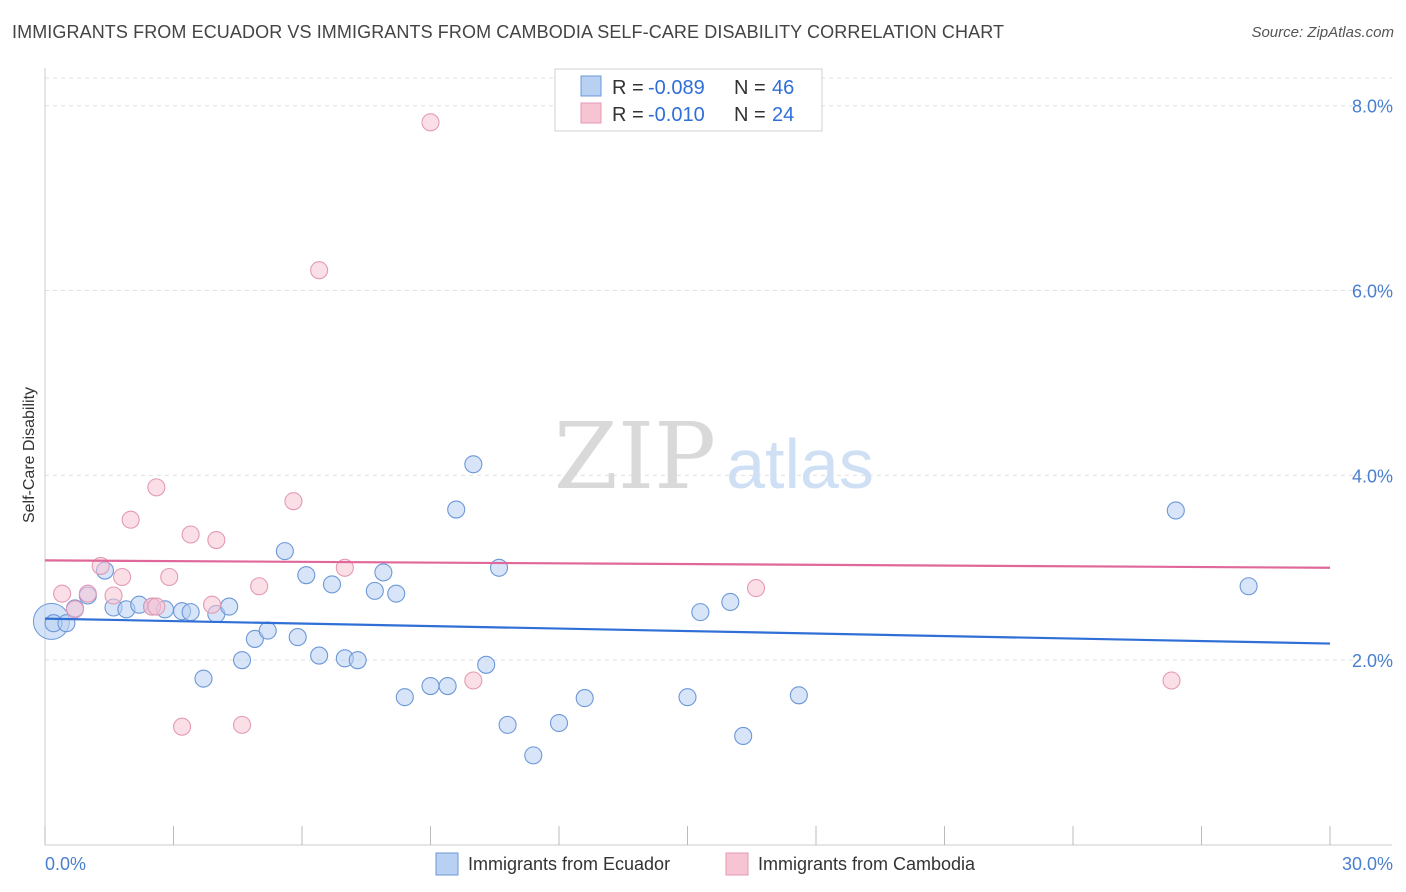 This screenshot has height=892, width=1406. What do you see at coordinates (1322, 32) in the screenshot?
I see `source-label: Source: ZipAtlas.com` at bounding box center [1322, 32].